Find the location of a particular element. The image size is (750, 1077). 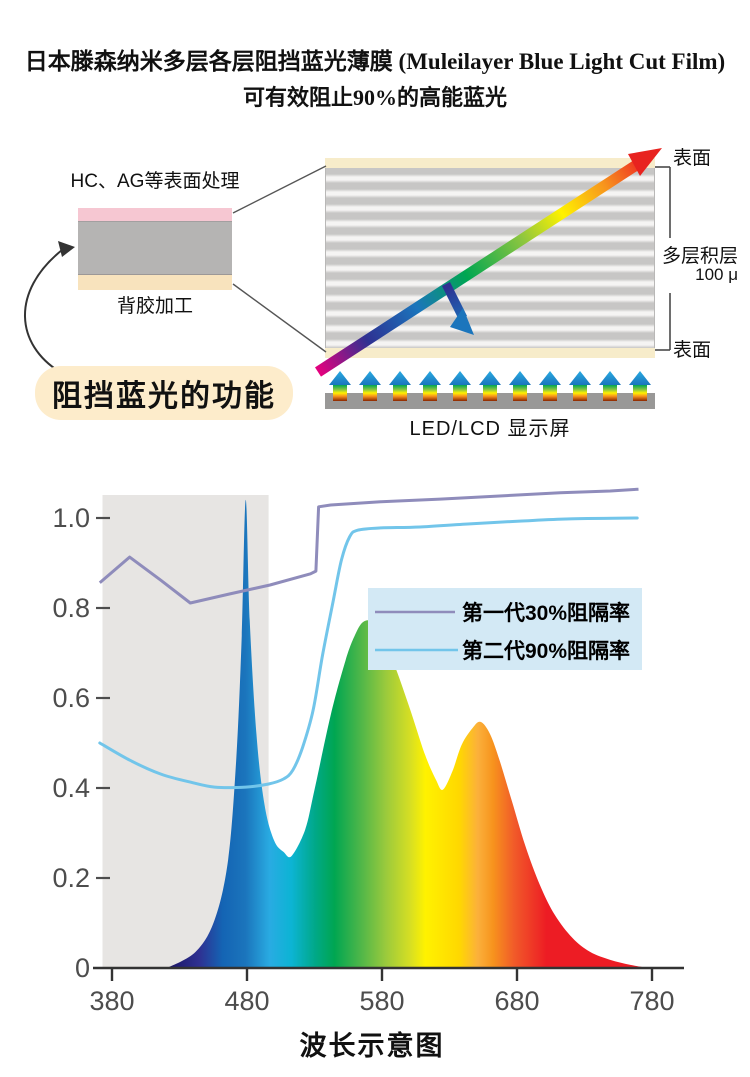

film-layer-top is located at coordinates (155, 214).